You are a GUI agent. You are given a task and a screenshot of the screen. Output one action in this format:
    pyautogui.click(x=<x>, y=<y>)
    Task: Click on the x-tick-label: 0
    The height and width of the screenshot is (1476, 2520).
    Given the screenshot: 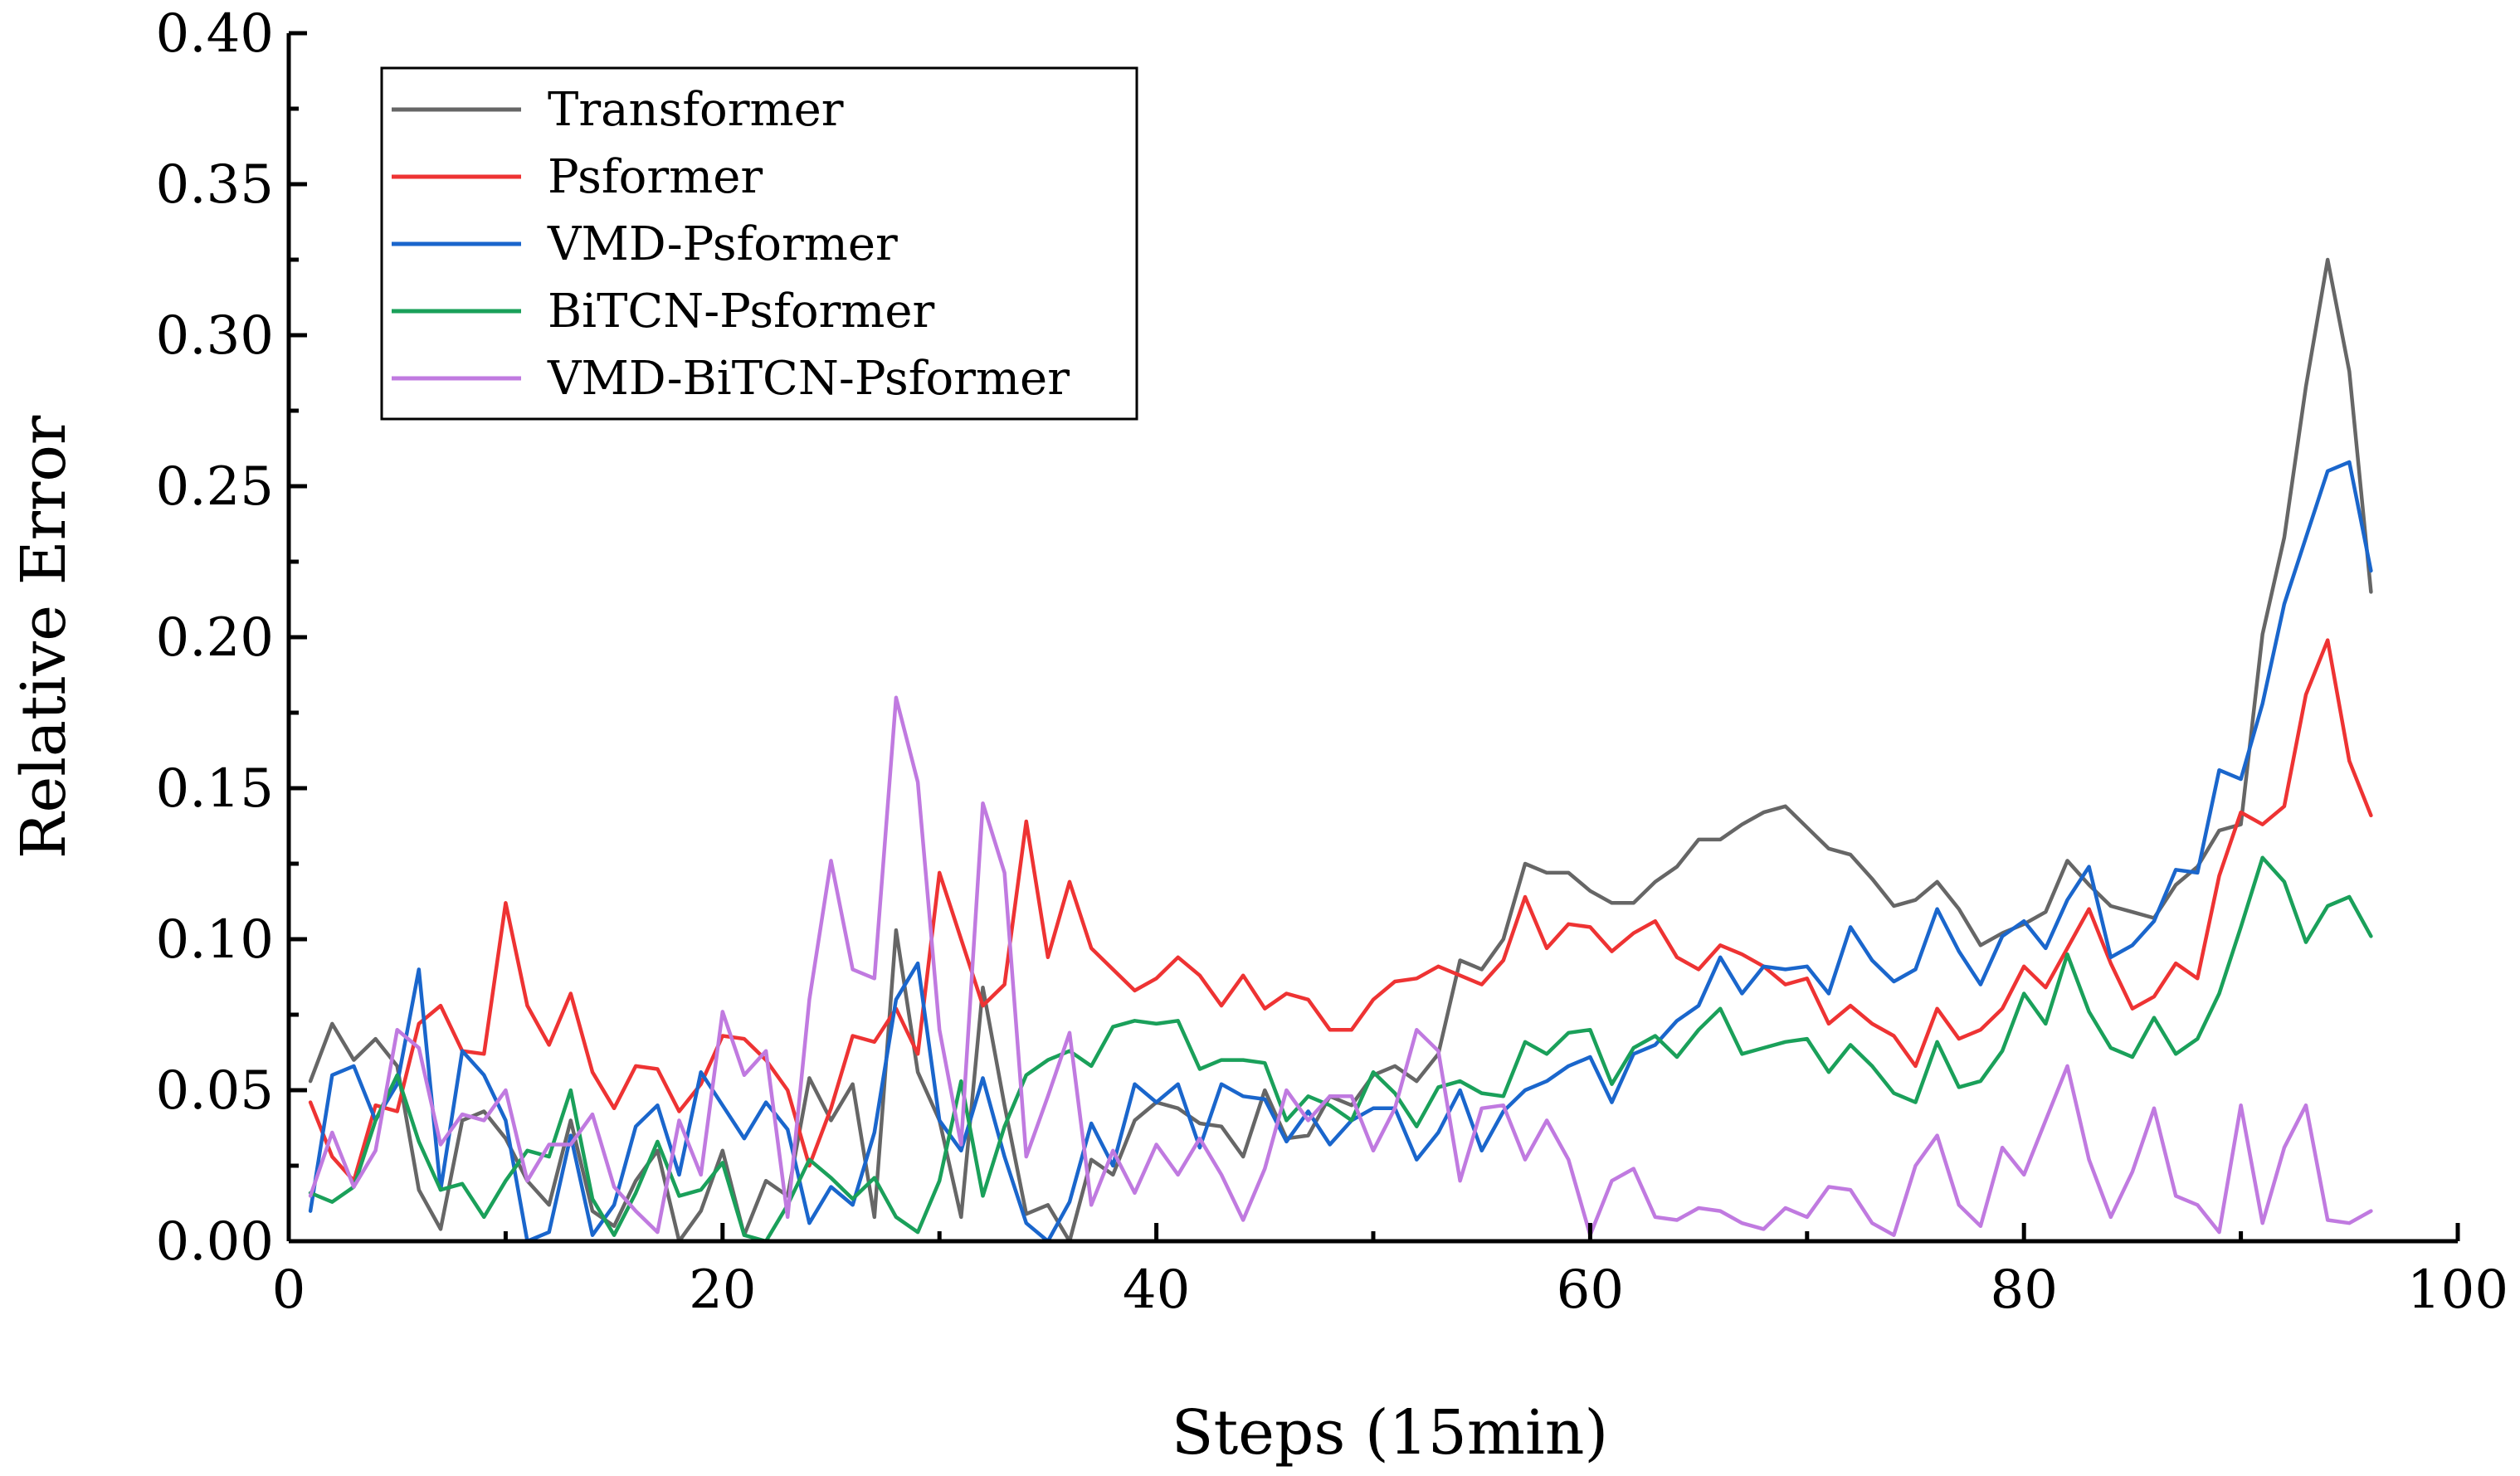 What is the action you would take?
    pyautogui.click(x=289, y=1290)
    